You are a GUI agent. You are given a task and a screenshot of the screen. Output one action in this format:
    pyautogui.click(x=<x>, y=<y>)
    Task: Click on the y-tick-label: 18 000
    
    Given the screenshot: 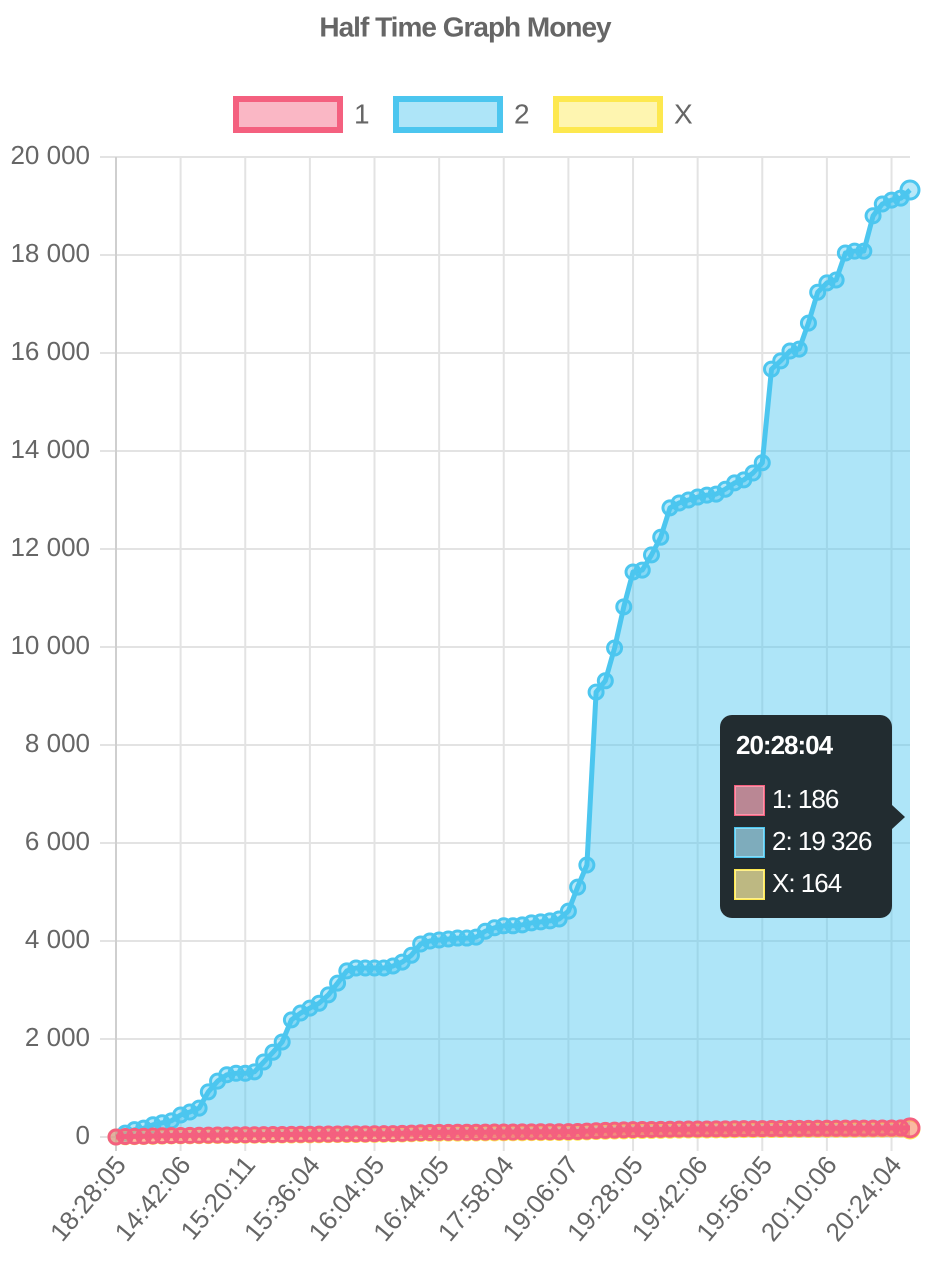 What is the action you would take?
    pyautogui.click(x=50, y=253)
    